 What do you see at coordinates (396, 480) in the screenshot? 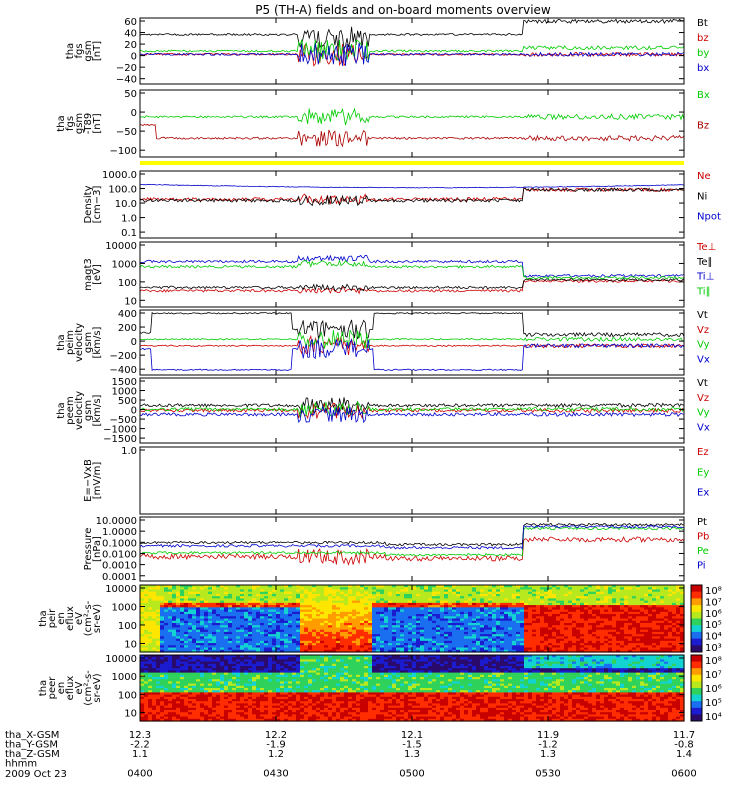
I see `panel-7: 1.0 E=−VxB[mV/m] Ez Ey Ex` at bounding box center [396, 480].